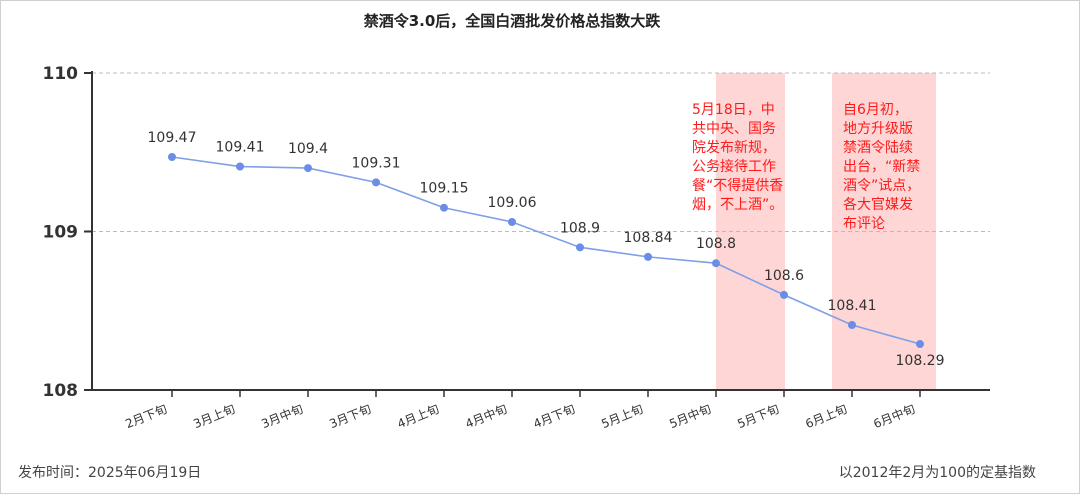 The height and width of the screenshot is (494, 1080). Describe the element at coordinates (881, 167) in the screenshot. I see `annotation-line: 出台，“新禁` at that location.